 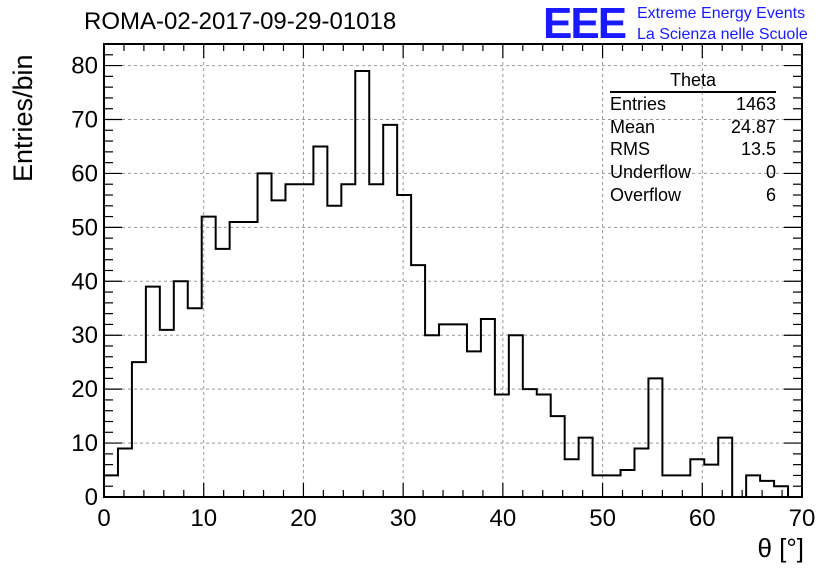 I want to click on stats-value: 0, so click(x=770, y=172).